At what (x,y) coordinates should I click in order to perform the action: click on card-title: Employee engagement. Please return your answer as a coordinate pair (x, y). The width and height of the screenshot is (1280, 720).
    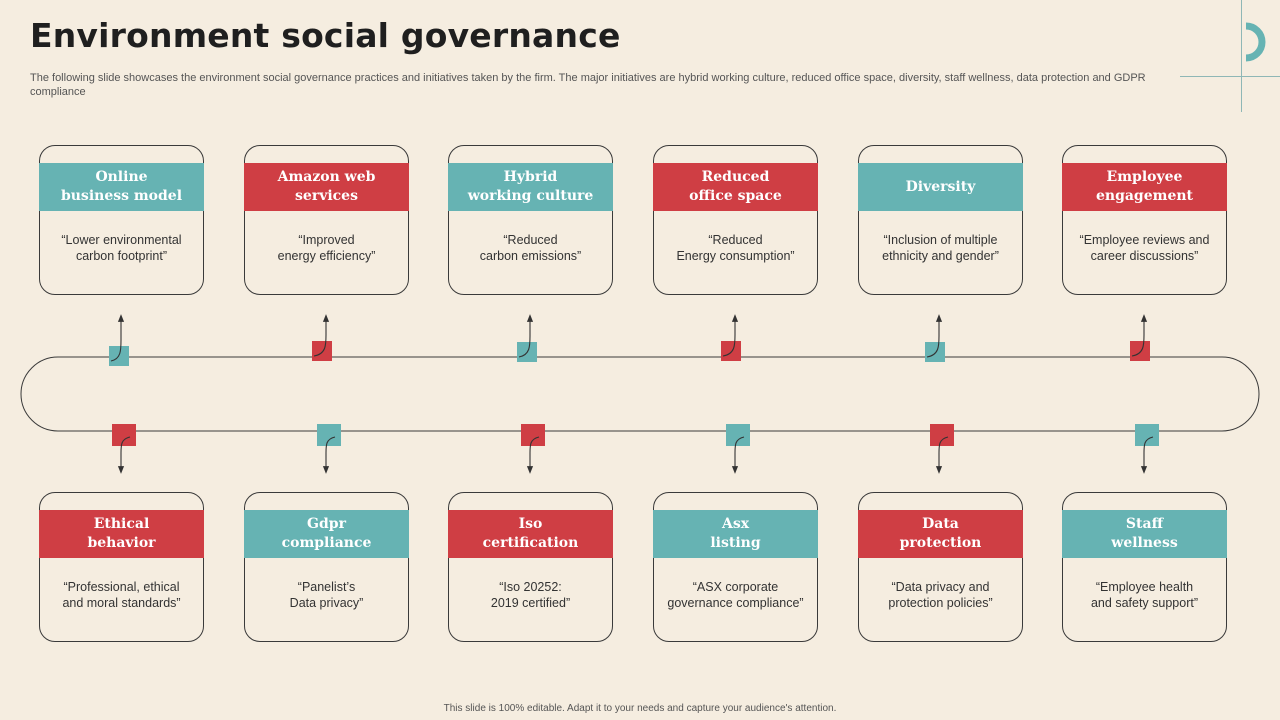
    Looking at the image, I should click on (1144, 187).